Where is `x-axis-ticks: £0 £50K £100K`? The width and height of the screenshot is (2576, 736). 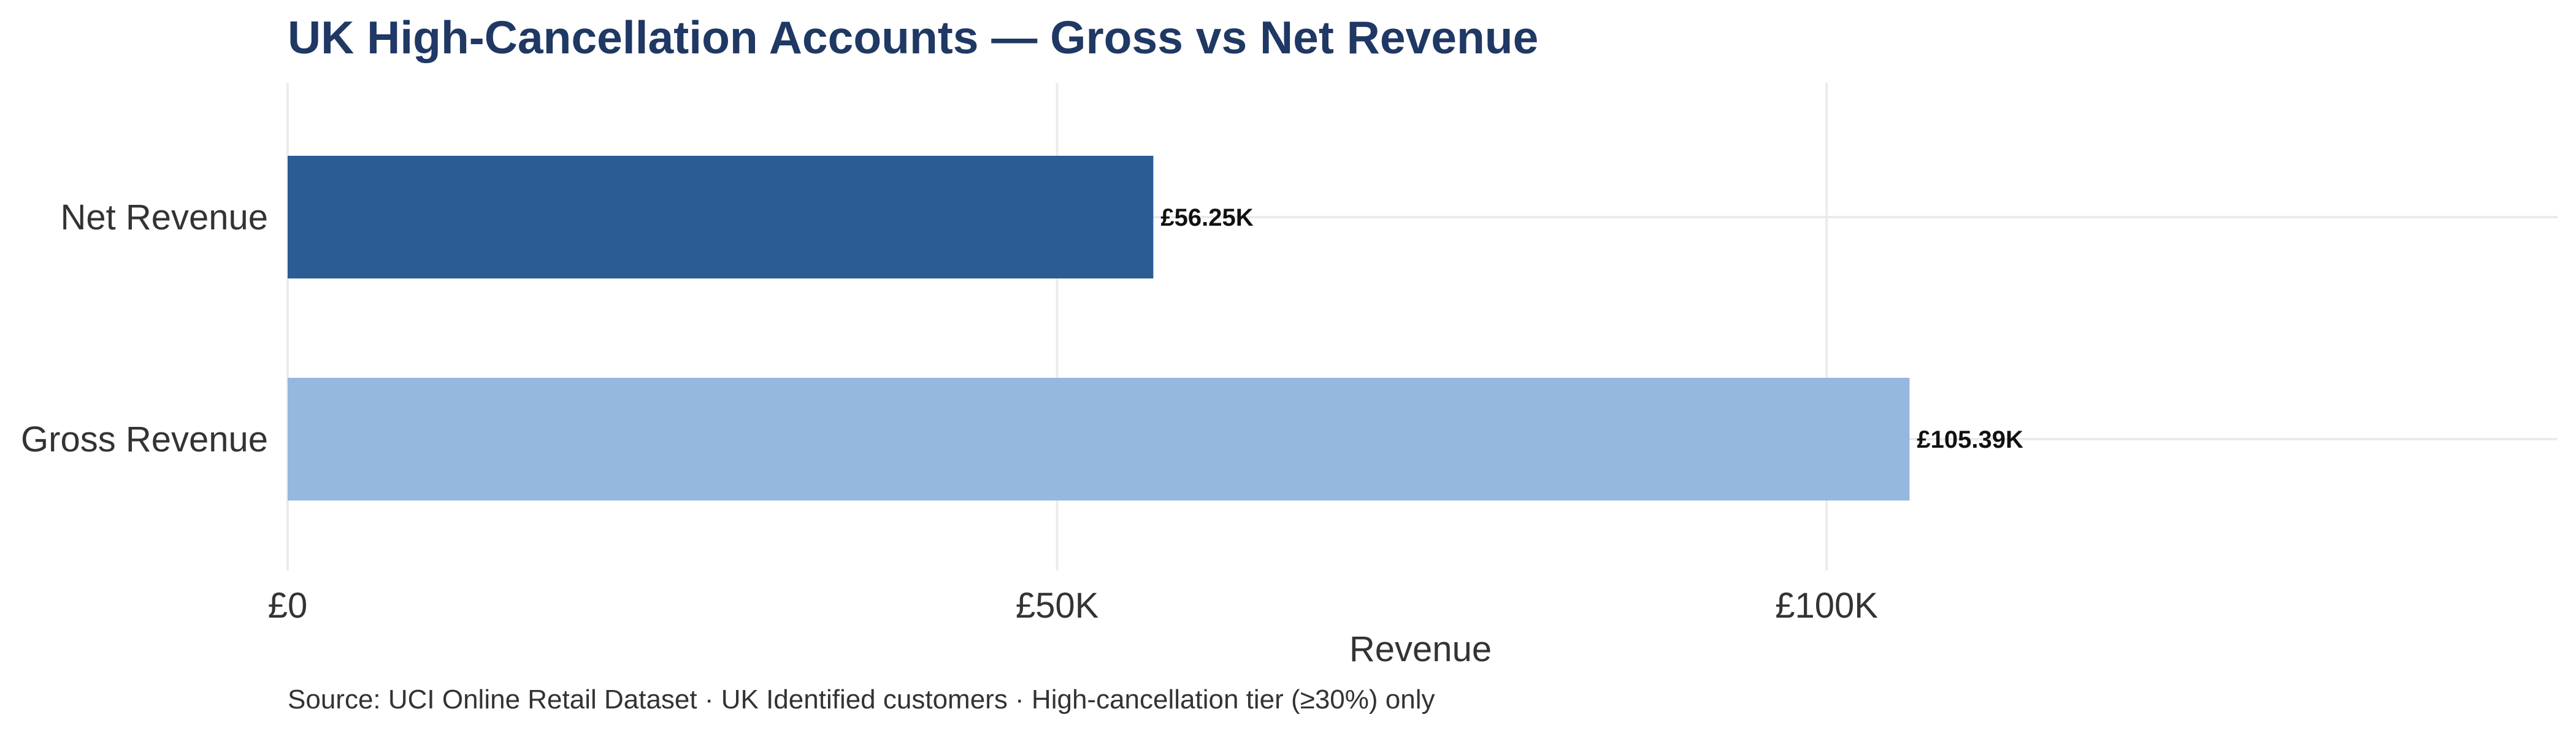
x-axis-ticks: £0 £50K £100K is located at coordinates (1073, 606).